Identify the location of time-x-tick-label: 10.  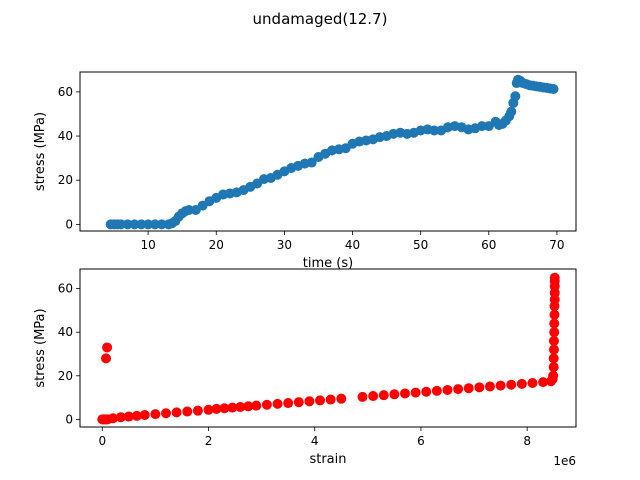
(147, 245).